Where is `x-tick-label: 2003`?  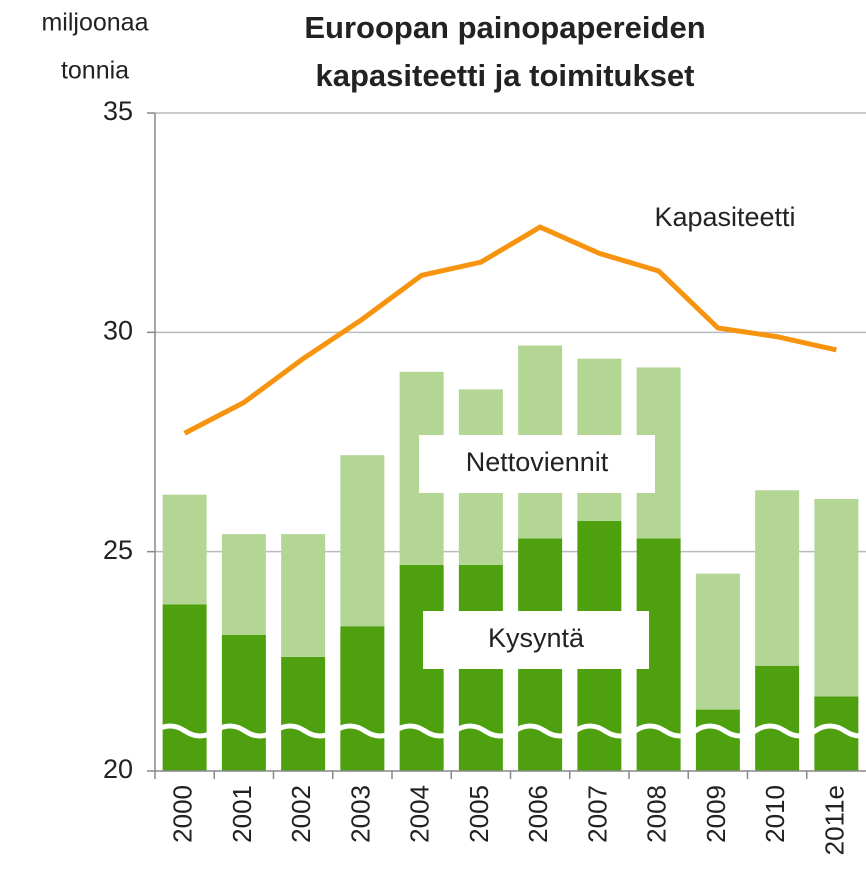
x-tick-label: 2003 is located at coordinates (360, 814).